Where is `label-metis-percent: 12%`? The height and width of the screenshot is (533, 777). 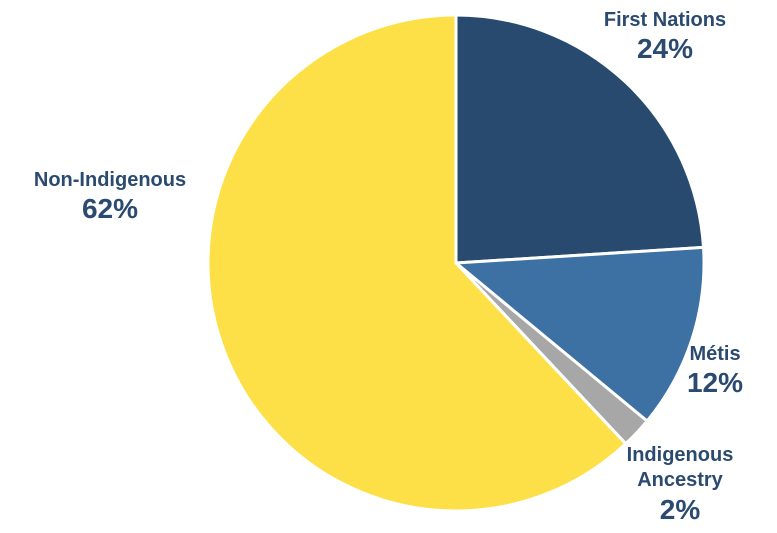 label-metis-percent: 12% is located at coordinates (715, 382).